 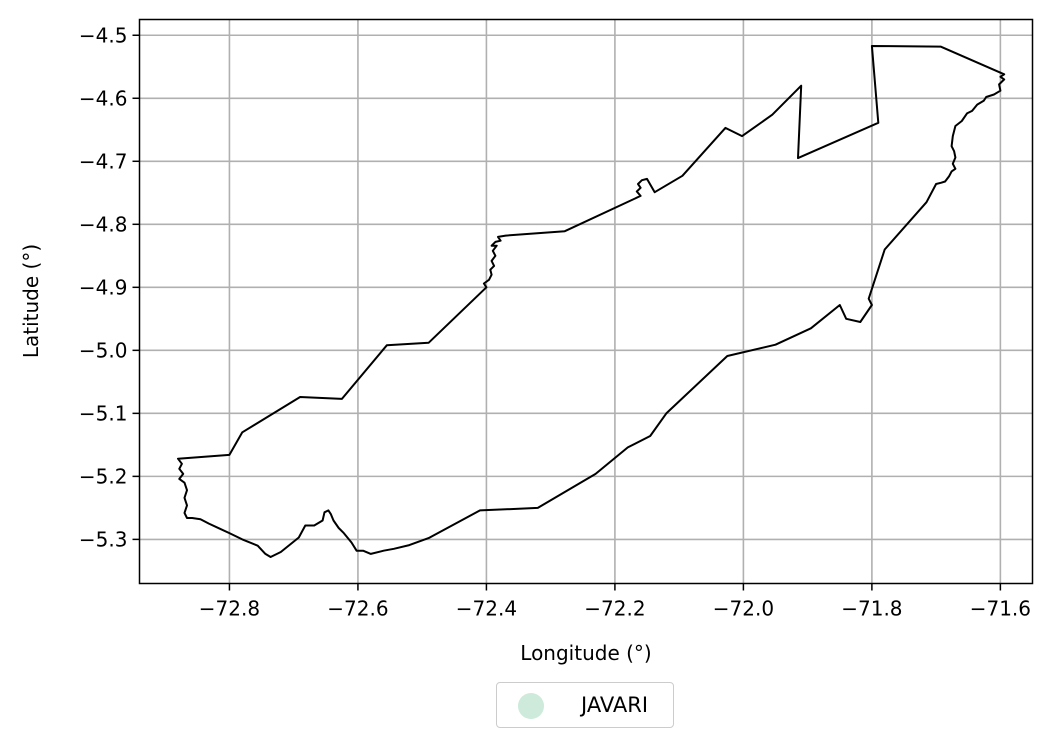 I want to click on x-axis-label: Longitude (°), so click(x=585, y=653).